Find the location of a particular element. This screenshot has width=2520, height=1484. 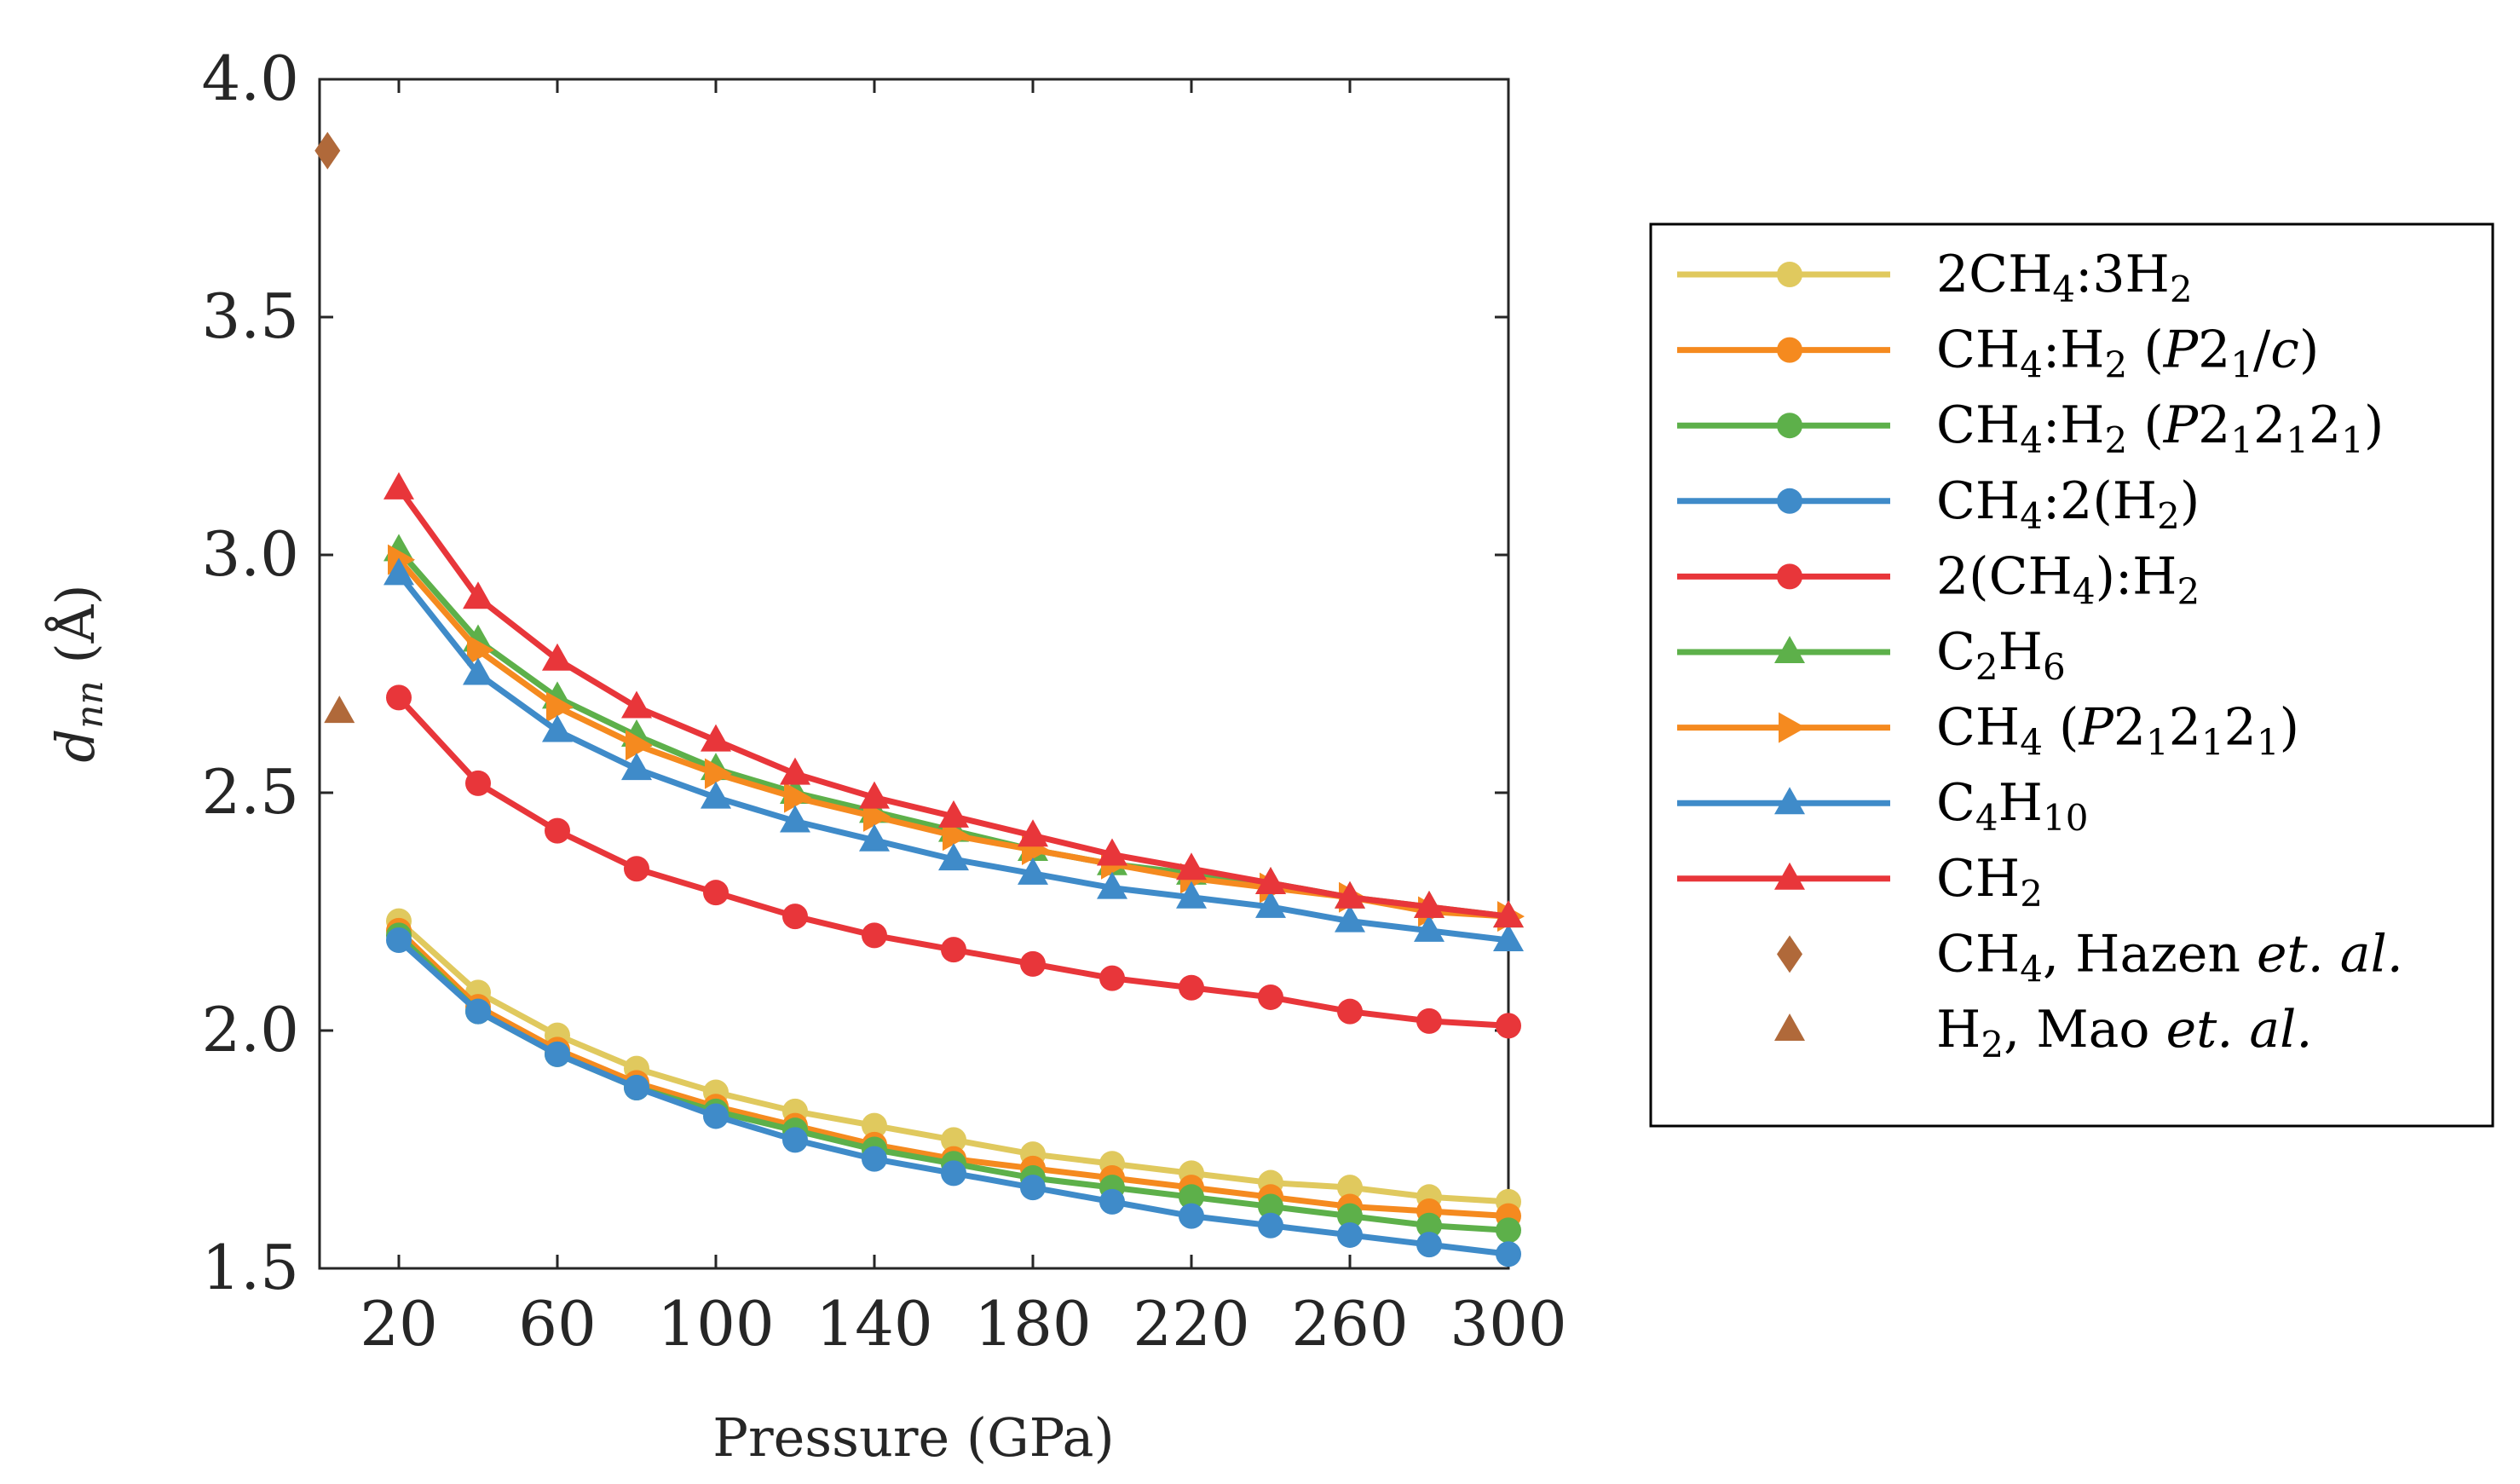

experimental-point is located at coordinates (339, 710).